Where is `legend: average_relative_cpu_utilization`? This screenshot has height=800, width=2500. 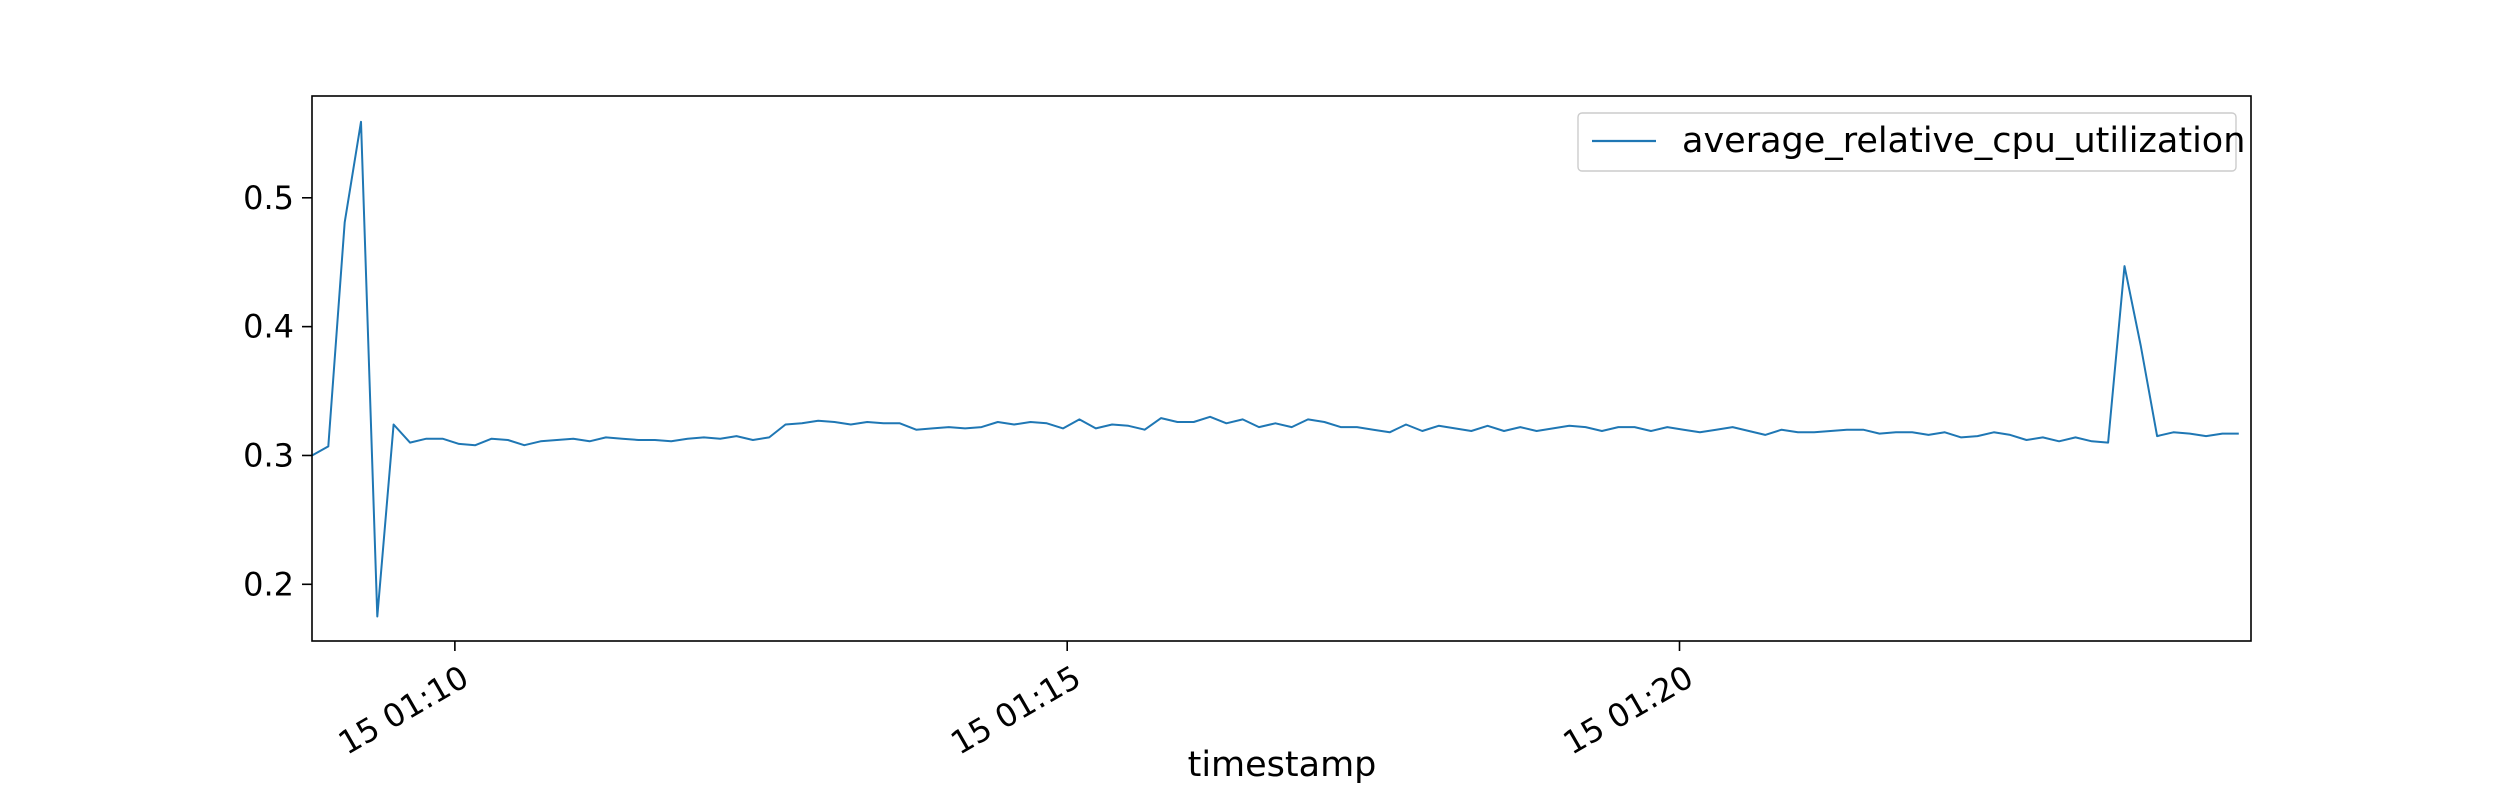
legend: average_relative_cpu_utilization is located at coordinates (1911, 142).